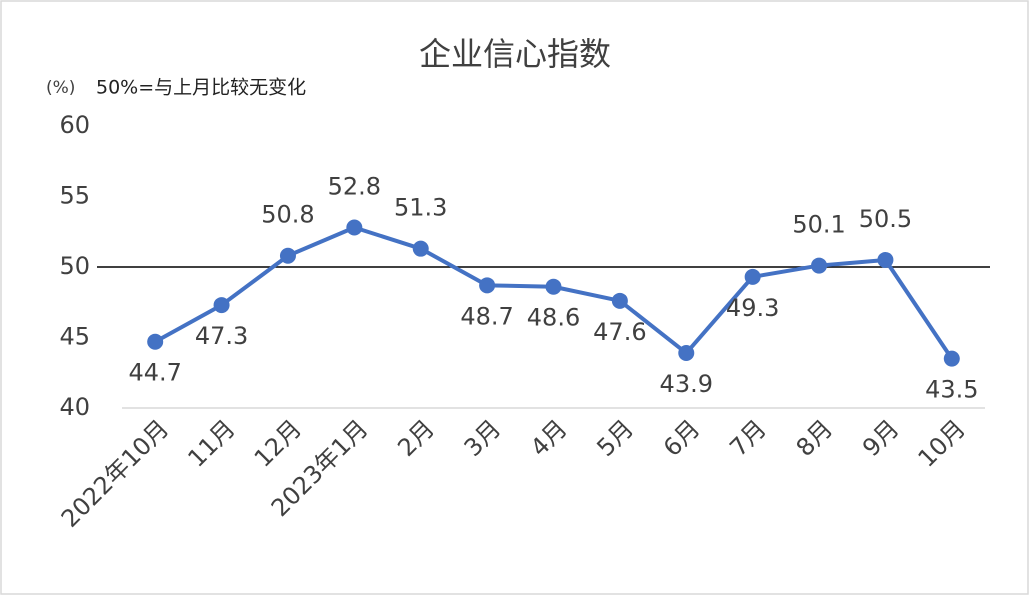 The image size is (1029, 605). Describe the element at coordinates (60, 88) in the screenshot. I see `unit-label: (%)` at that location.